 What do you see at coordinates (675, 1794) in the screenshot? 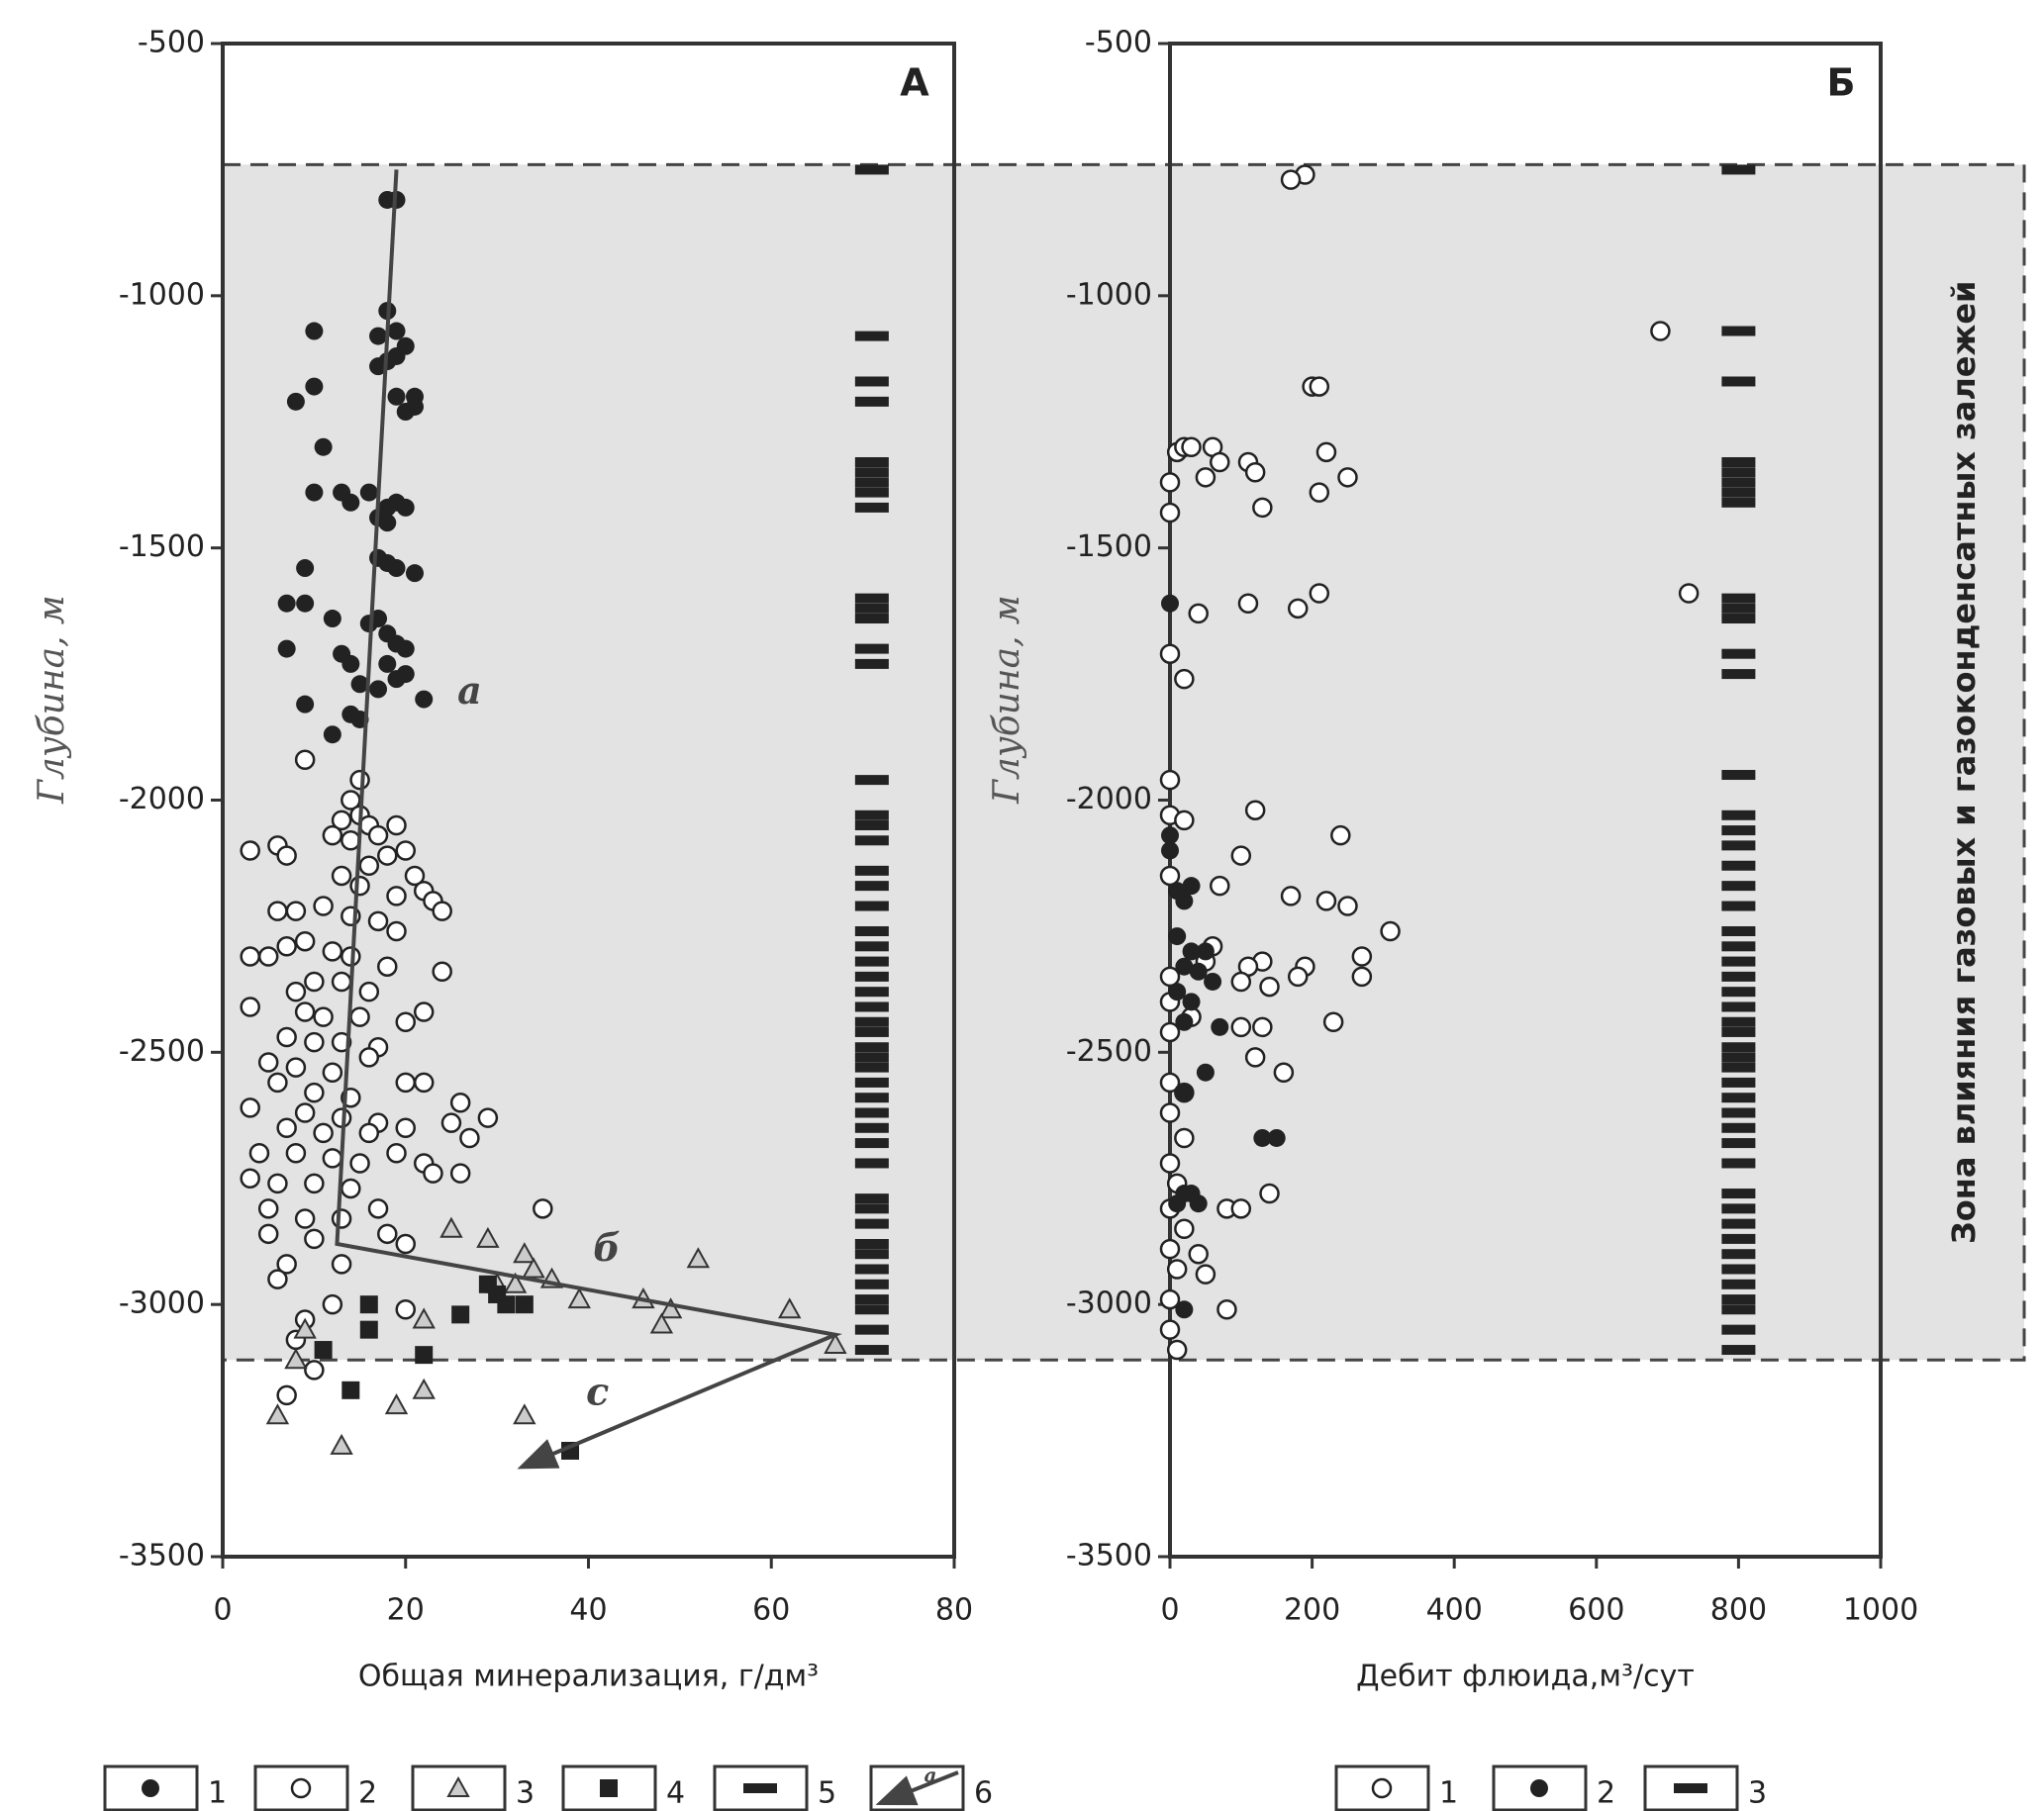
I see `legend-label: 4` at bounding box center [675, 1794].